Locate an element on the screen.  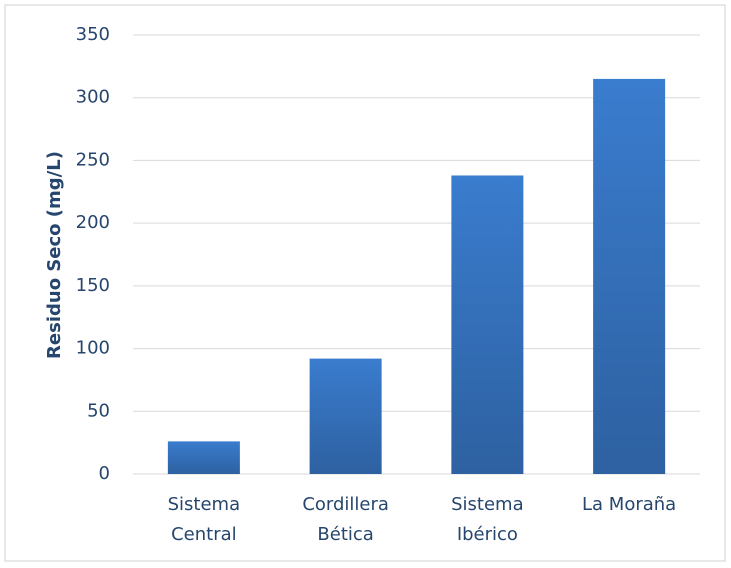
y-tick-label: 300 is located at coordinates (93, 97).